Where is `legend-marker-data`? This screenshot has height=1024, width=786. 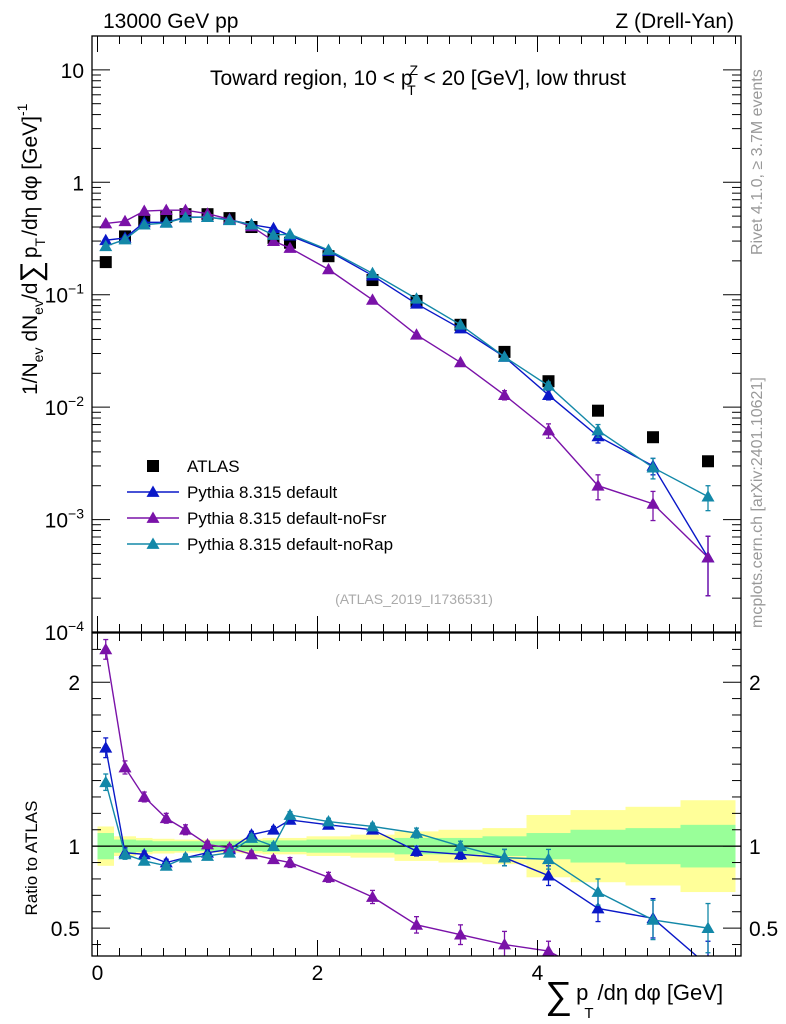
legend-marker-data is located at coordinates (153, 466).